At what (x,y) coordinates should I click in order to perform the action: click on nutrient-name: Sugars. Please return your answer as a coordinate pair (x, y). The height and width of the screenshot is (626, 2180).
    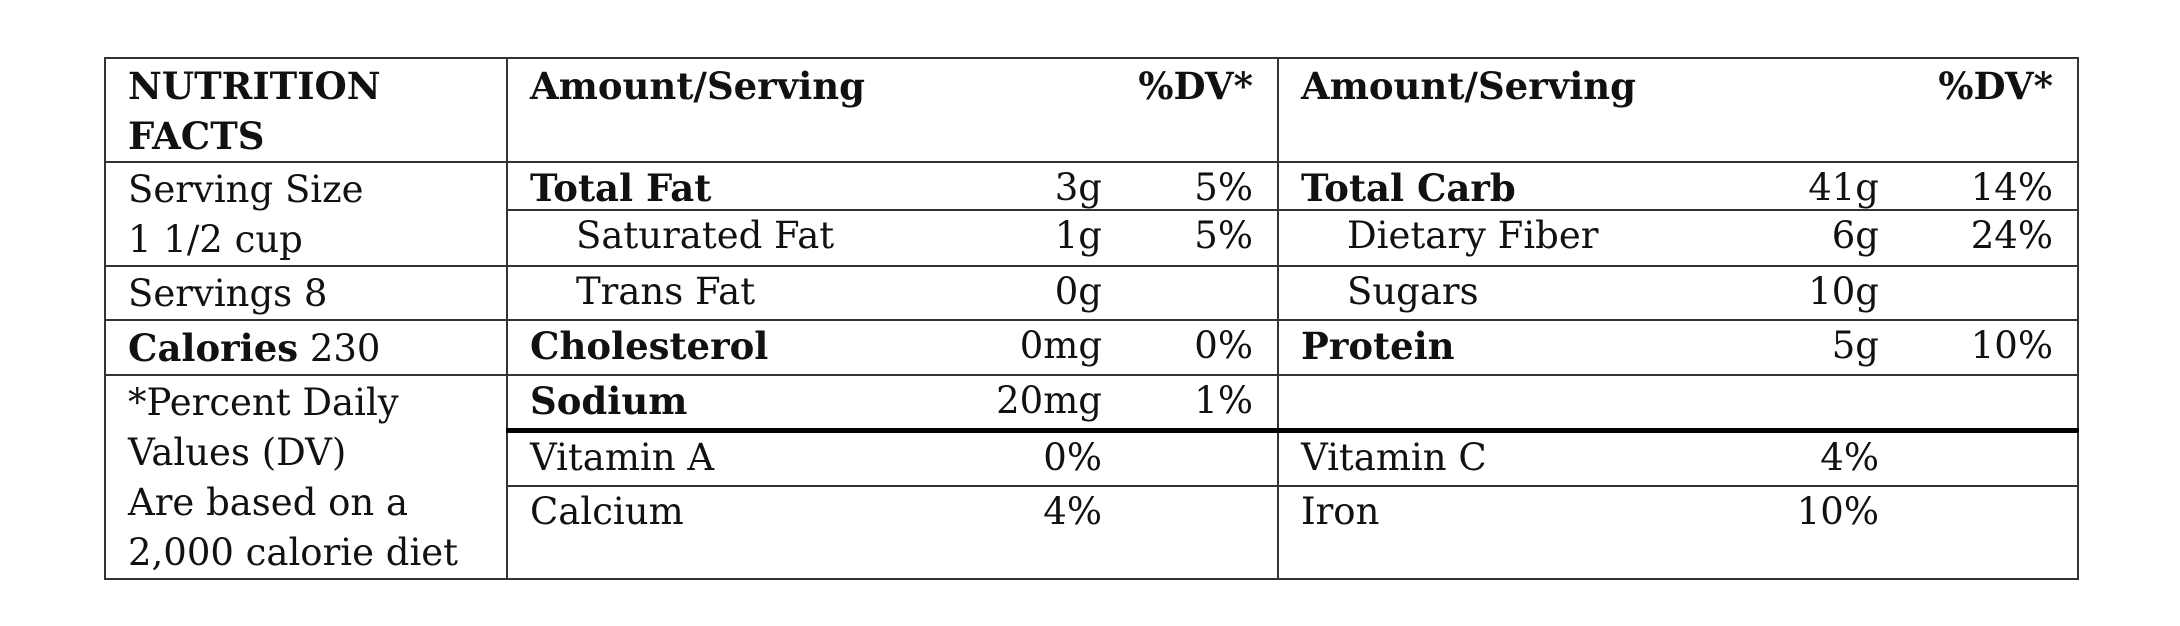
    Looking at the image, I should click on (1413, 291).